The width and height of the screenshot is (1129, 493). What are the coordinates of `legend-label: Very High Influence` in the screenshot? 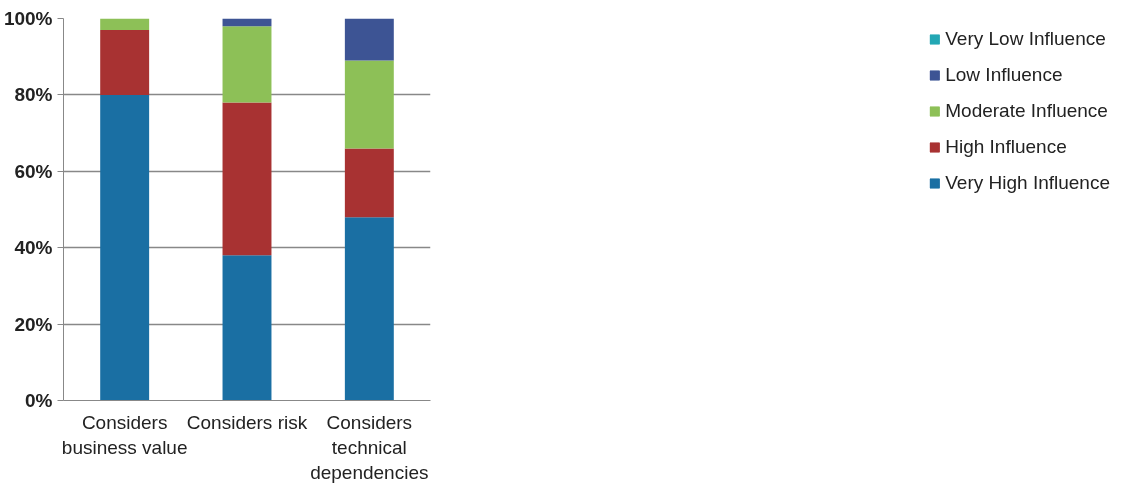 It's located at (1027, 183).